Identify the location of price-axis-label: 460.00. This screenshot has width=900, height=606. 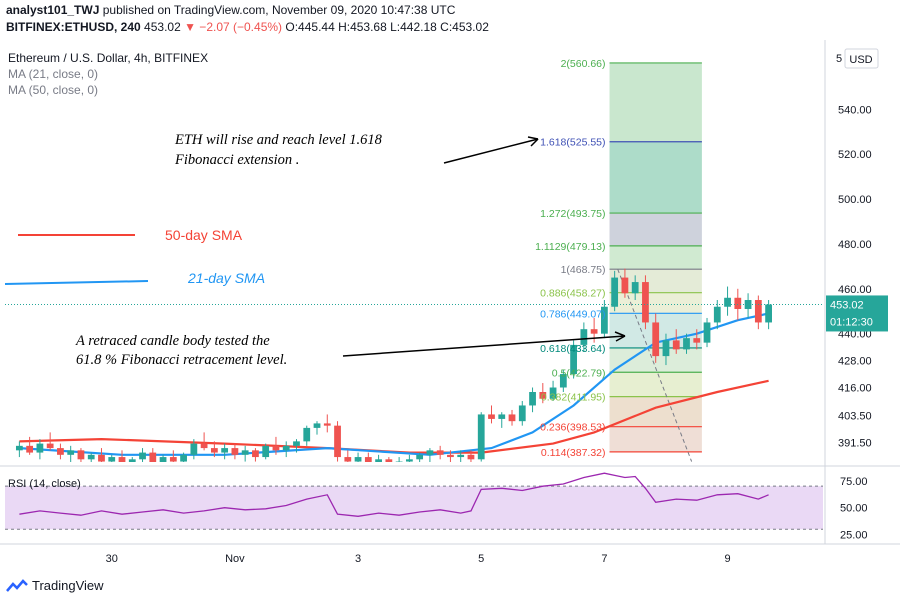
(855, 290).